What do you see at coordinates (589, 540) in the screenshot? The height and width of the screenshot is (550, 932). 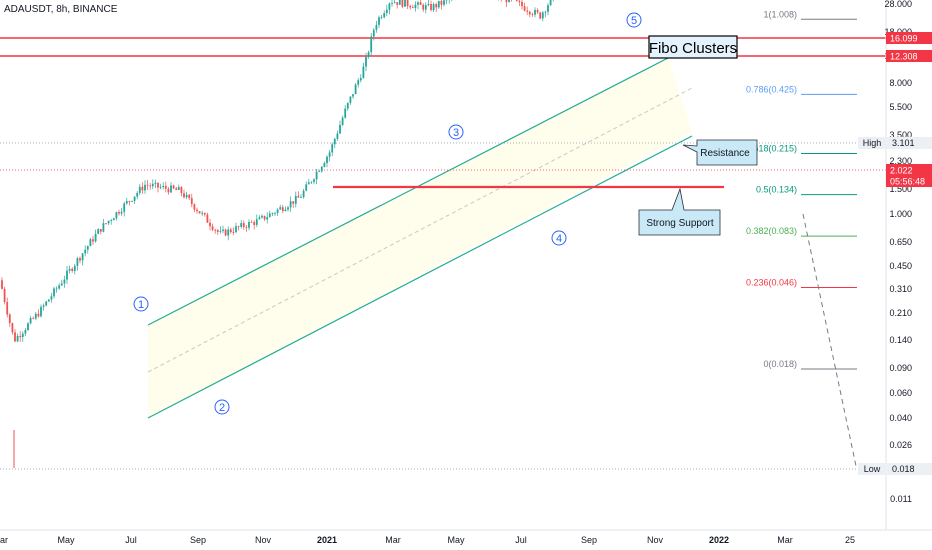 I see `time-axis-tick: Sep` at bounding box center [589, 540].